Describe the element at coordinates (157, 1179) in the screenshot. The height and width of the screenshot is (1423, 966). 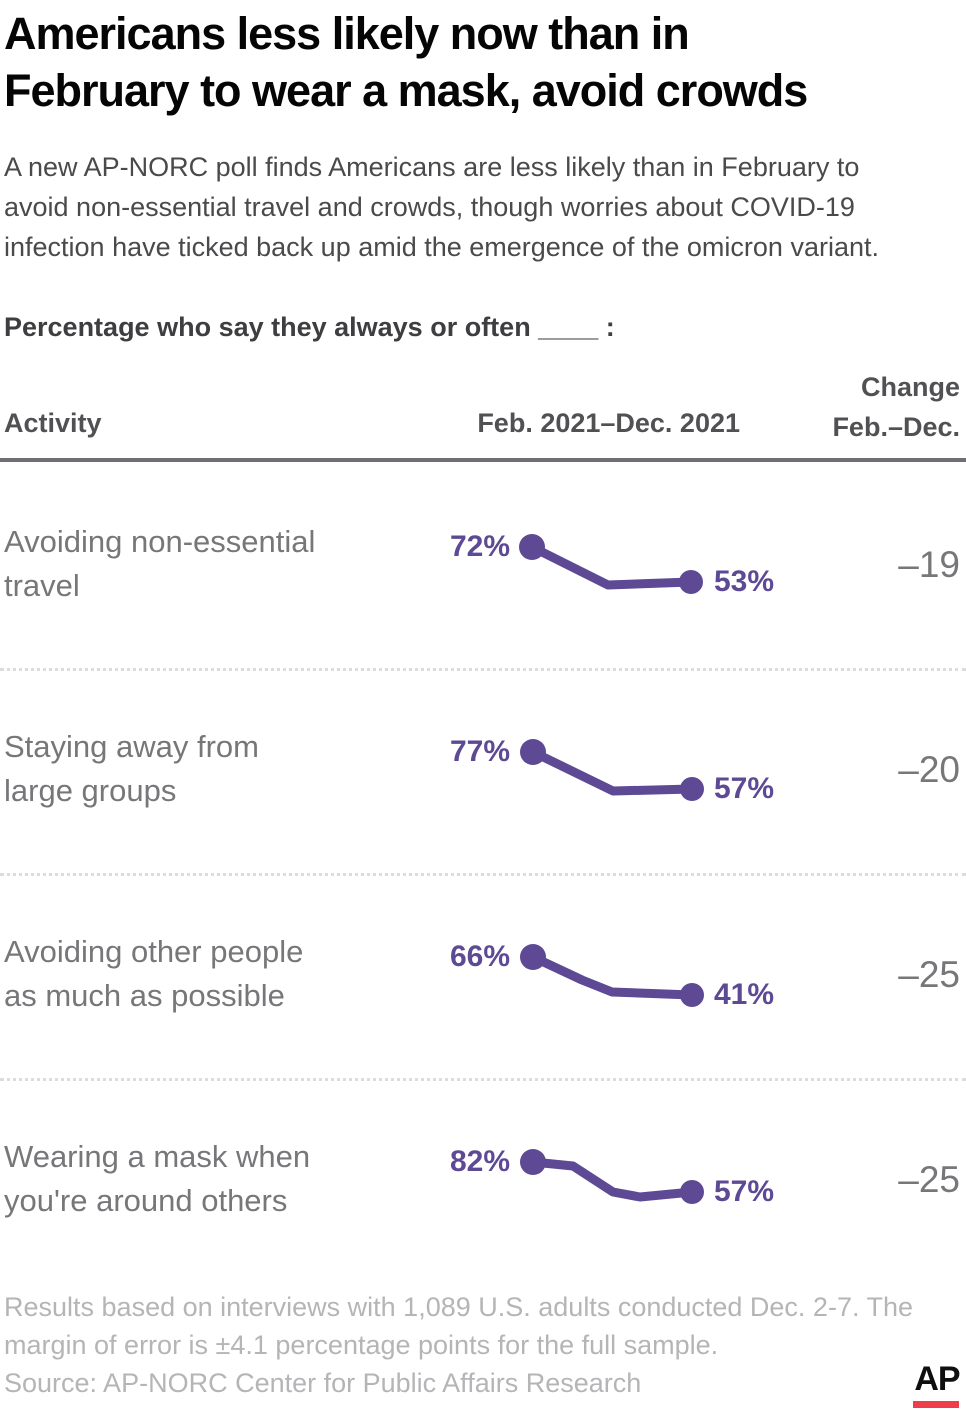
I see `activity-label: Wearing a mask when you're around others` at that location.